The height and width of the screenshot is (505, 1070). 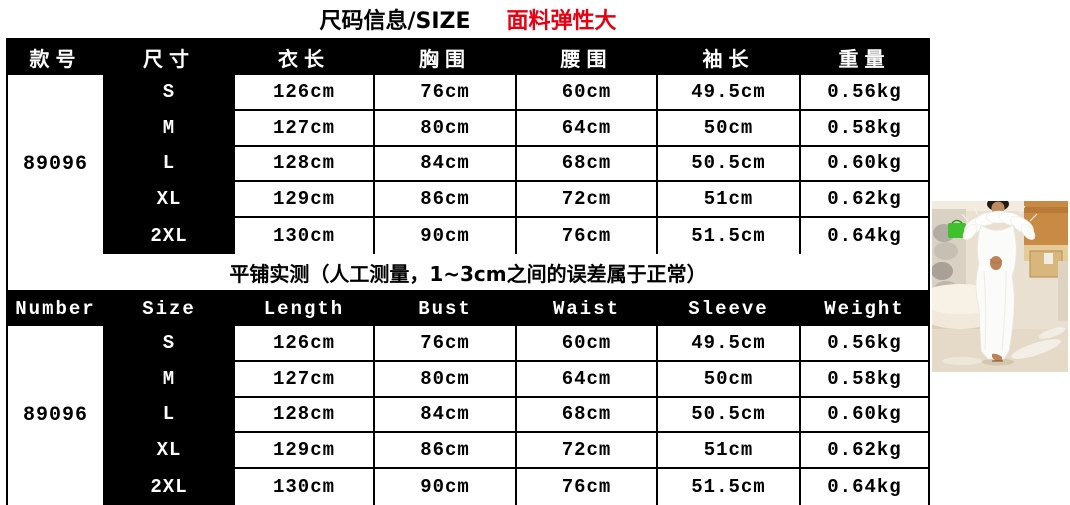 I want to click on header-sleeve: 袖长, so click(x=729, y=57).